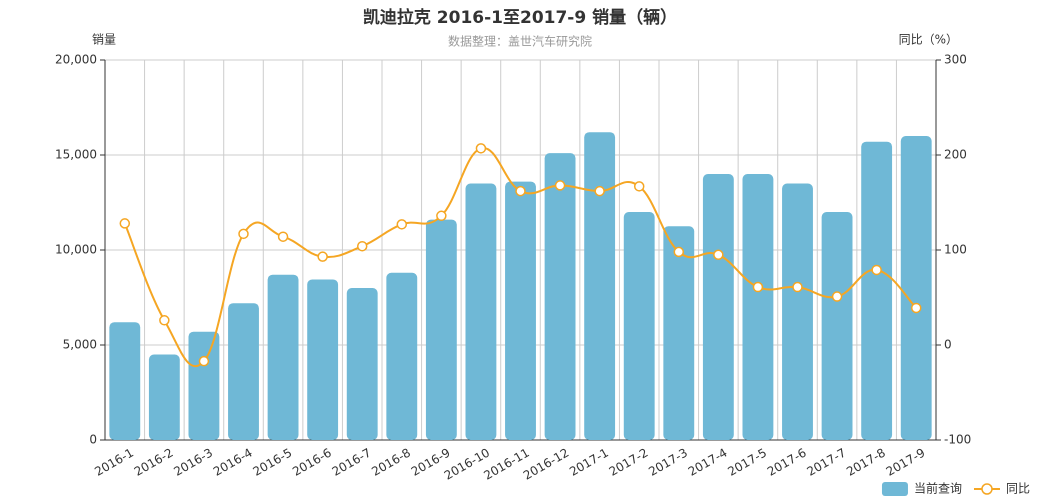 Image resolution: width=1040 pixels, height=504 pixels. I want to click on x-tick-label: 2017-8, so click(866, 462).